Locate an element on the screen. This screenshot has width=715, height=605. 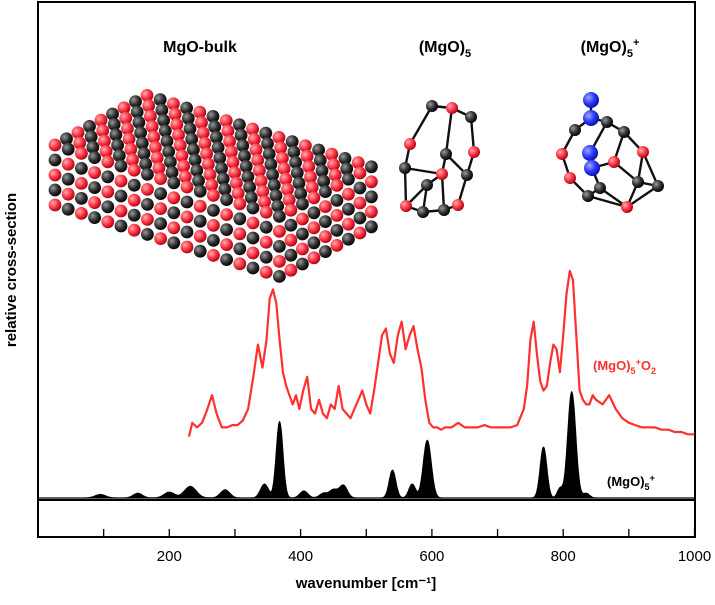
mgo5-cluster-image is located at coordinates (439, 159).